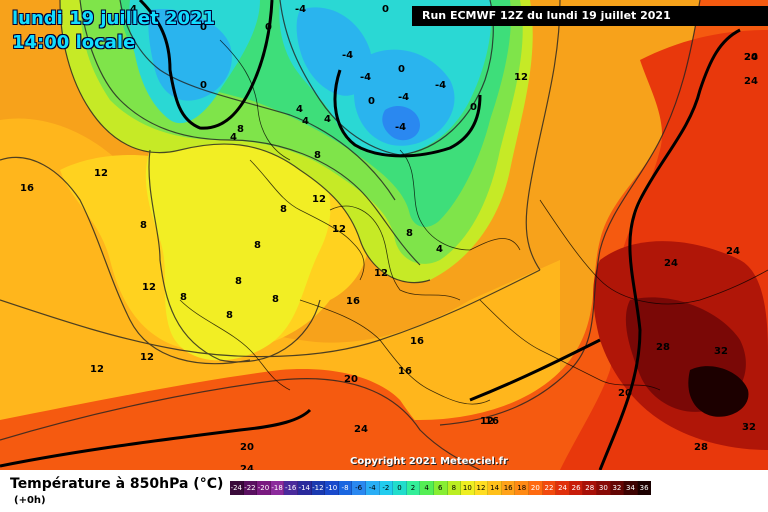 This screenshot has width=768, height=512. I want to click on legend-cell: 30, so click(604, 488).